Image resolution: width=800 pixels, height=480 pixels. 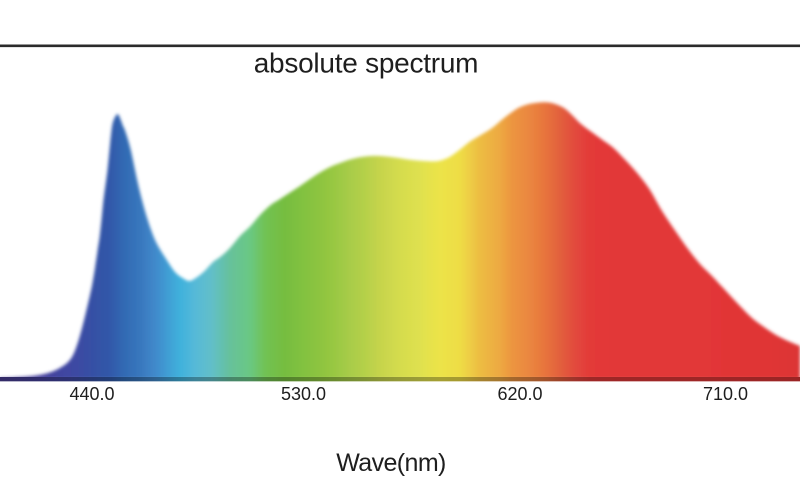 What do you see at coordinates (366, 63) in the screenshot?
I see `svg-text: absolute spectrum` at bounding box center [366, 63].